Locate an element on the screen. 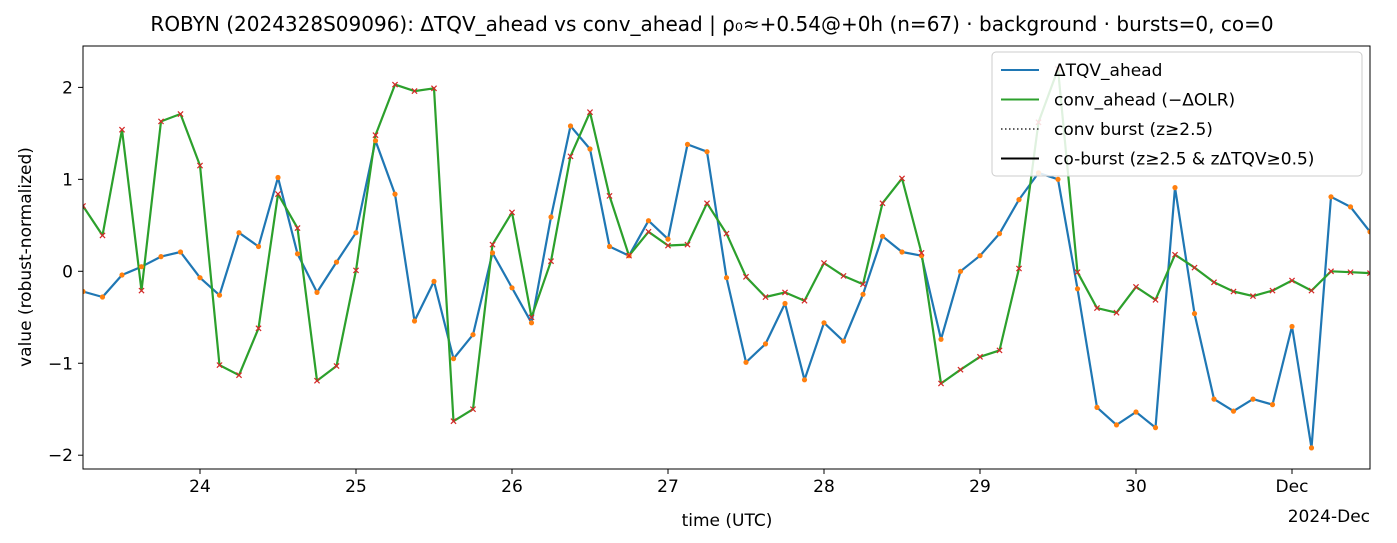  y-tick-label: −1 is located at coordinates (60, 364).